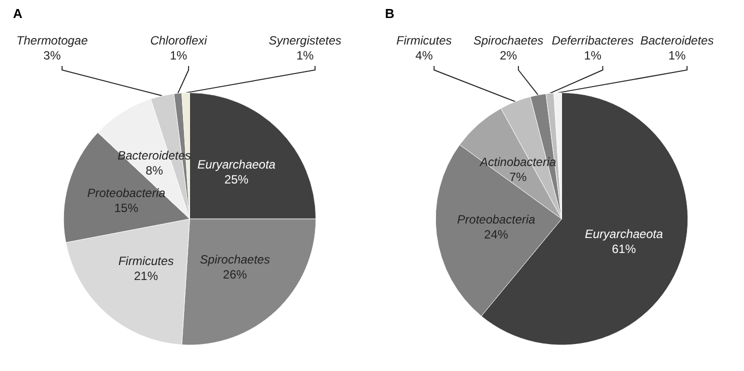 The image size is (744, 371). Describe the element at coordinates (305, 41) in the screenshot. I see `slice-label: Synergistetes` at that location.